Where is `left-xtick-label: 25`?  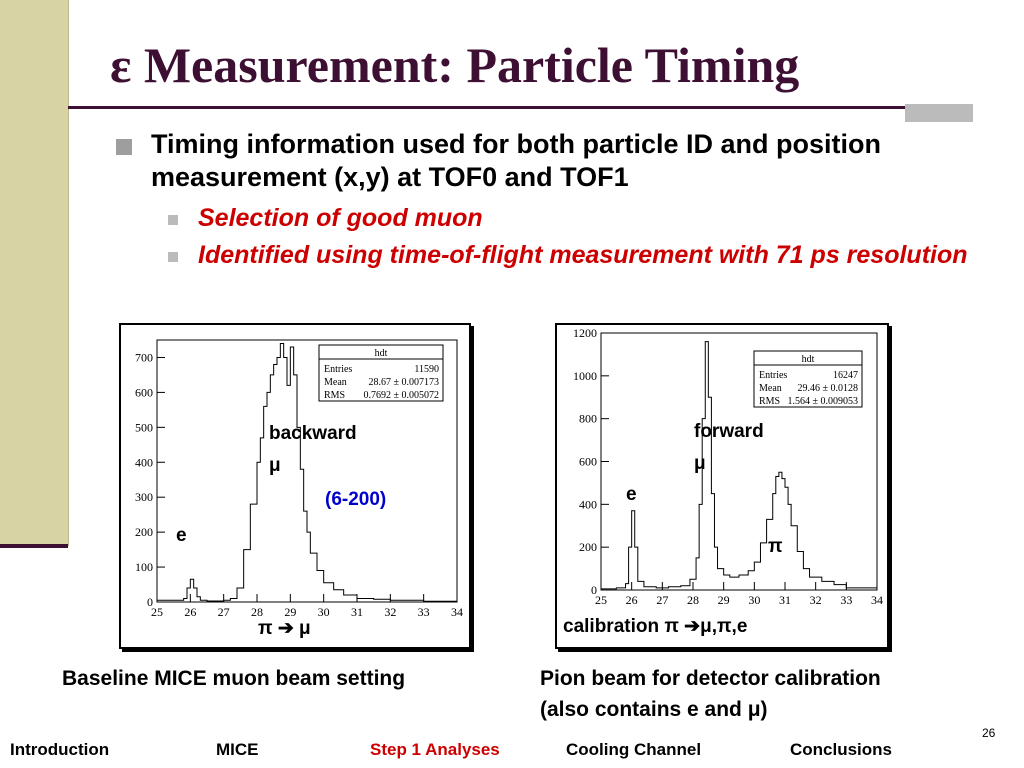 left-xtick-label: 25 is located at coordinates (157, 612).